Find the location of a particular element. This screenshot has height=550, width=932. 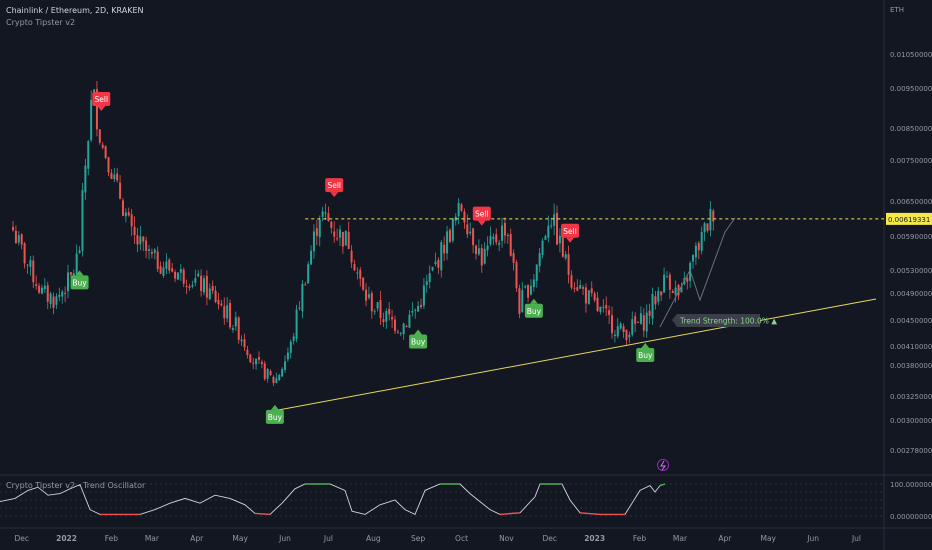

time-axis-tick: Jul is located at coordinates (856, 538).